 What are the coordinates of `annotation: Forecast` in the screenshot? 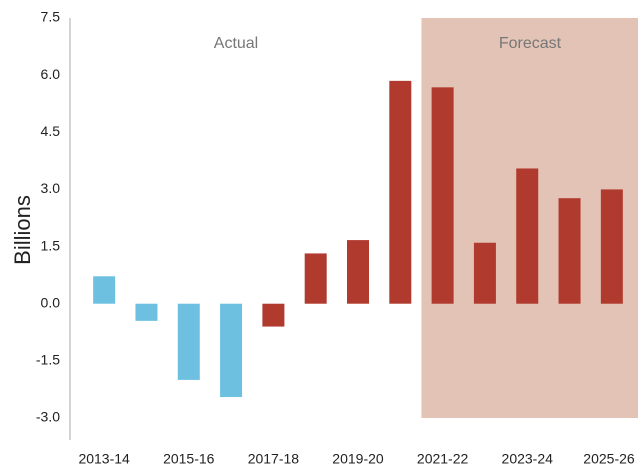 It's located at (530, 43).